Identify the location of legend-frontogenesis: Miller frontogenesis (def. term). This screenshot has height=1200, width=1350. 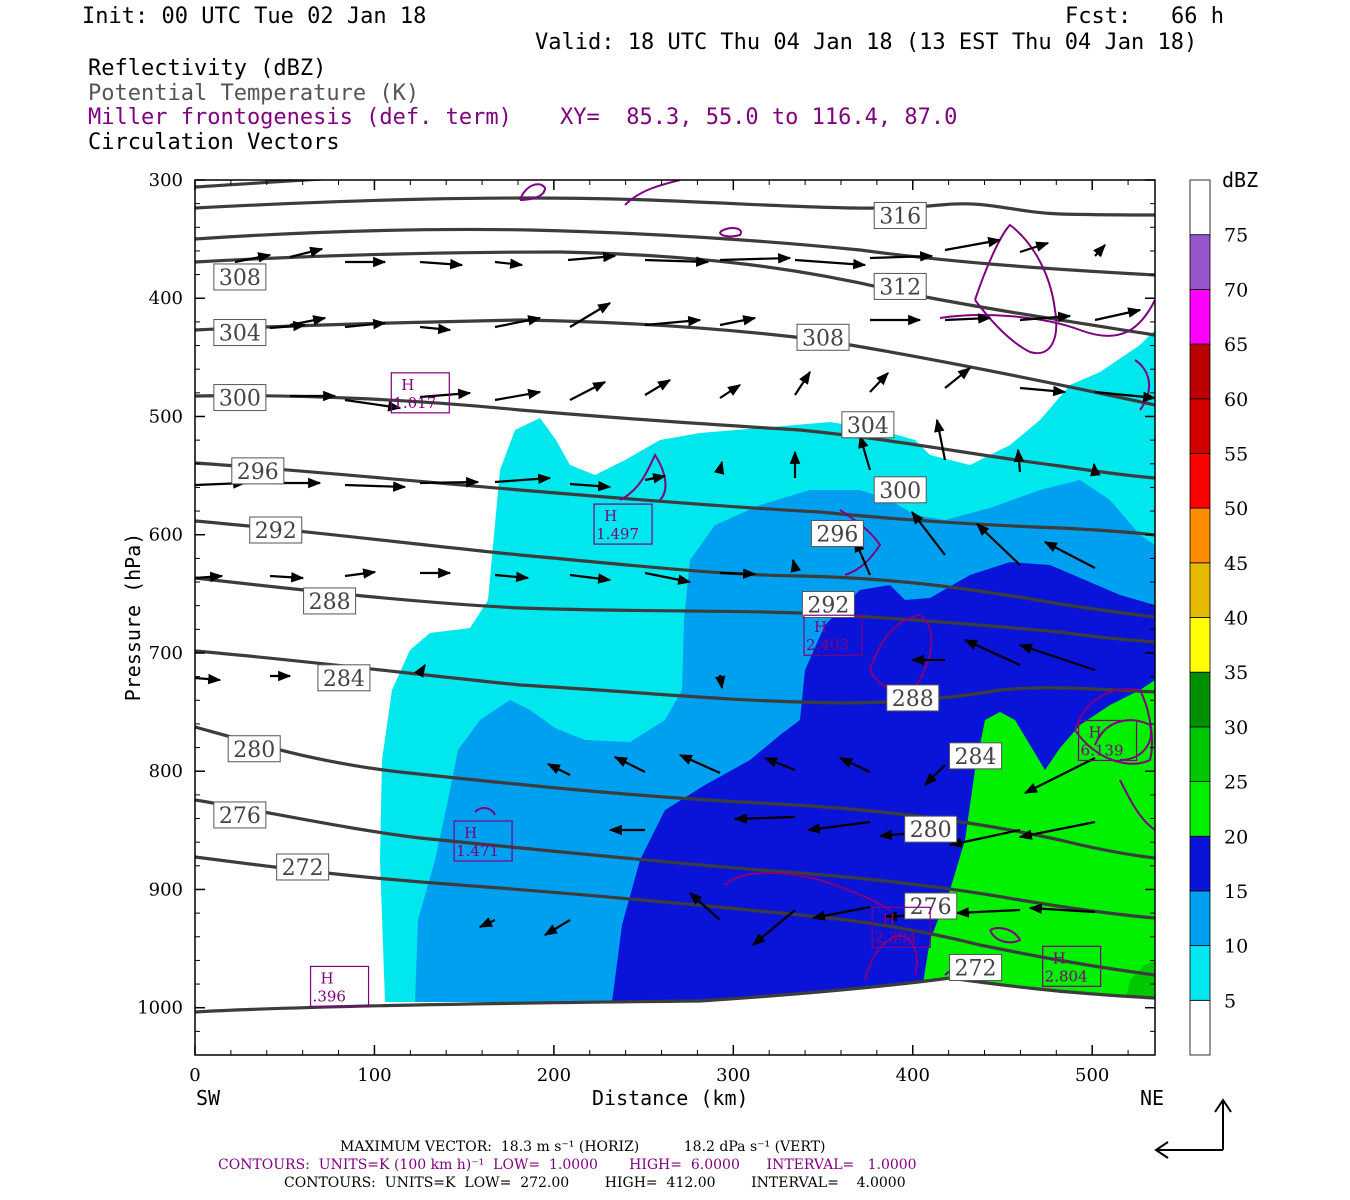
(300, 117).